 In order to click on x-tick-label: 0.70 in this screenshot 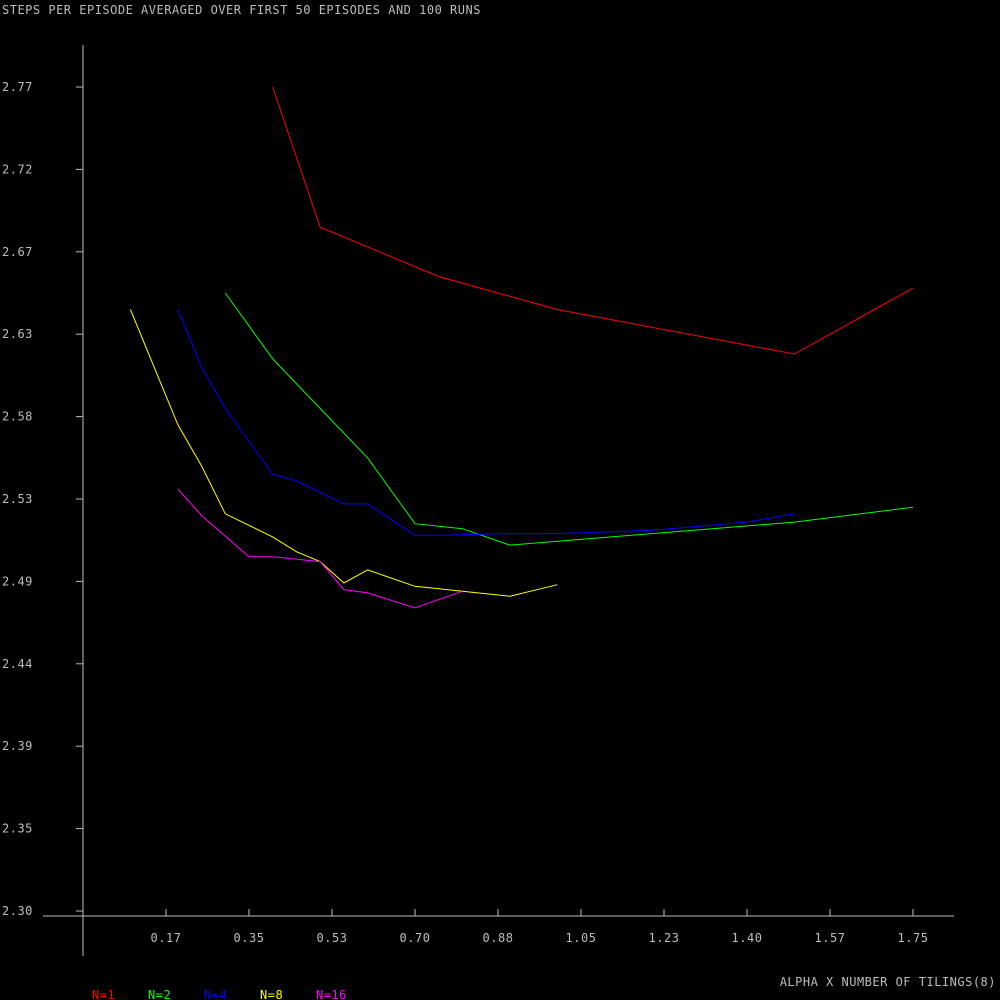, I will do `click(415, 938)`.